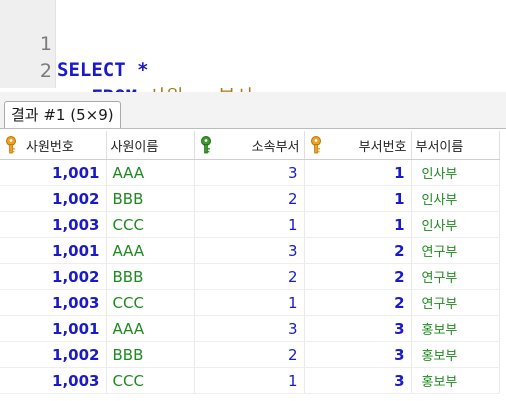 The width and height of the screenshot is (506, 401). I want to click on table-row: 1,002 BBB 2 3 홍보부, so click(250, 354).